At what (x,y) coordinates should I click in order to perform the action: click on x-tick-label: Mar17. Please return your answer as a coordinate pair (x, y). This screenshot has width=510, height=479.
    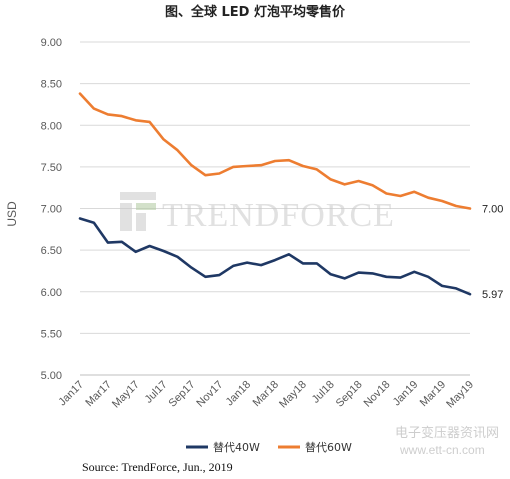
    Looking at the image, I should click on (98, 394).